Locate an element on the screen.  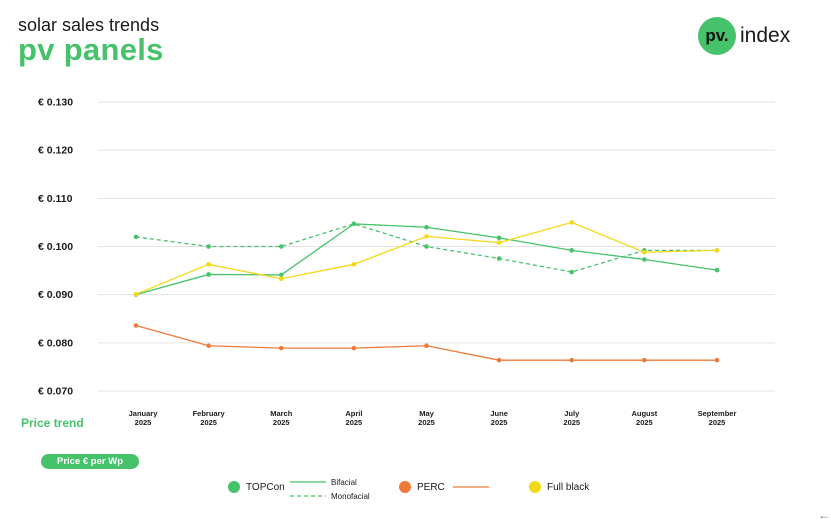
back-arrow-icon: ← is located at coordinates (824, 515).